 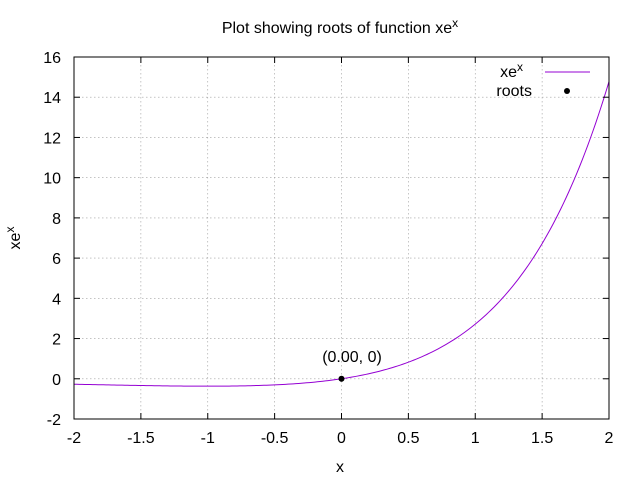 What do you see at coordinates (54, 420) in the screenshot?
I see `y-tick-label: -2` at bounding box center [54, 420].